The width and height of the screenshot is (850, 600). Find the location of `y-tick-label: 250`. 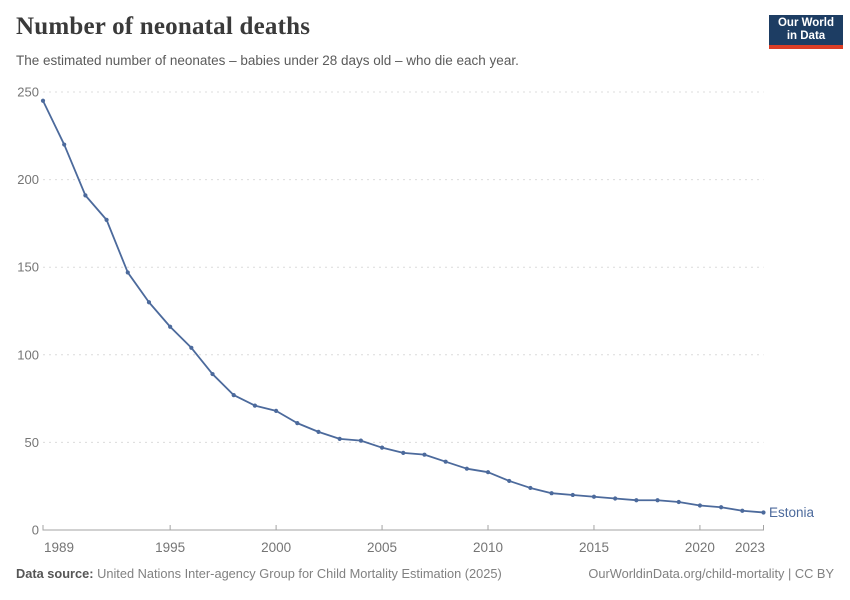

y-tick-label: 250 is located at coordinates (28, 92).